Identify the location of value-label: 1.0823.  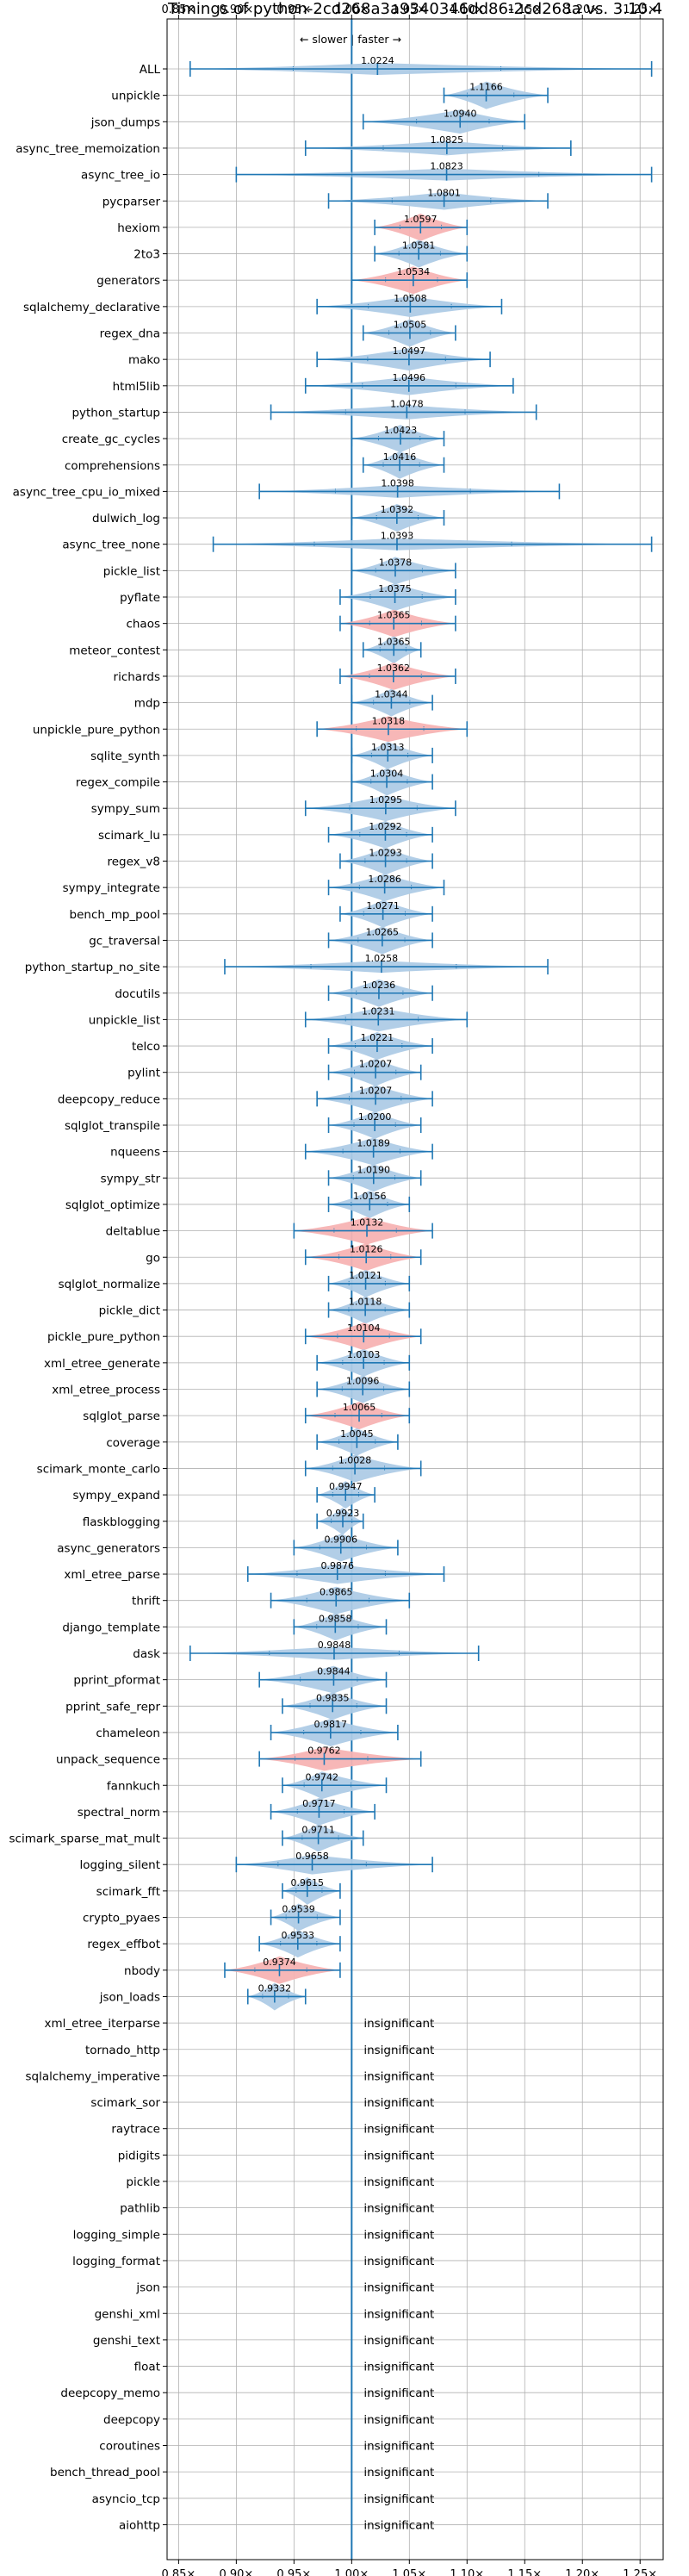
(446, 167).